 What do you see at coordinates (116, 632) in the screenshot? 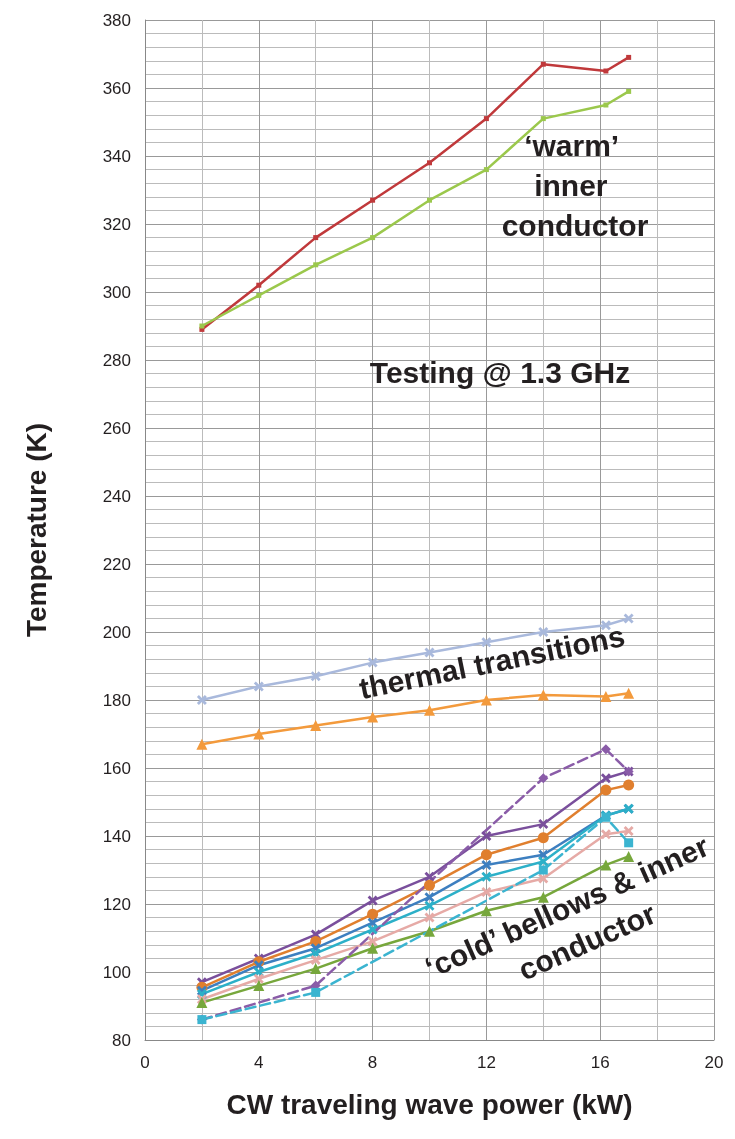
I see `y-tick-label: 200` at bounding box center [116, 632].